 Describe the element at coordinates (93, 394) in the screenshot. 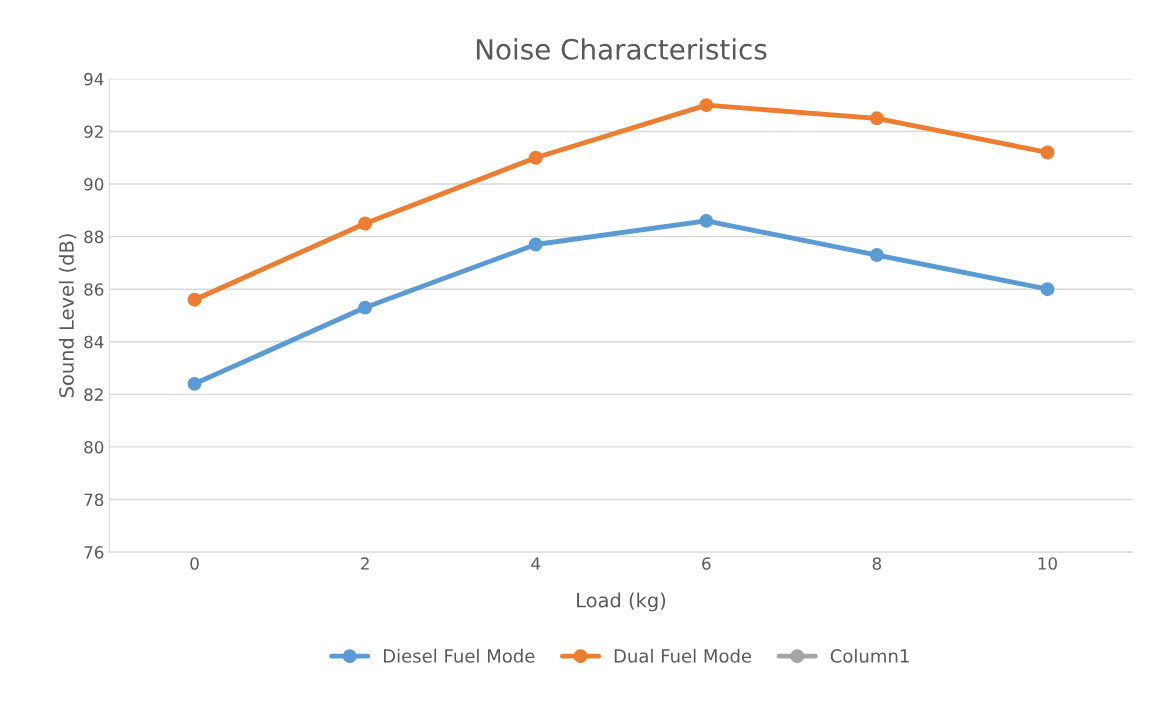

I see `y-tick-label: 82` at that location.